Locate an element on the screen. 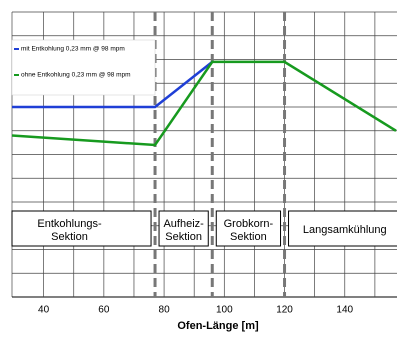 The image size is (397, 338). section: Entkohlungs-Sektion is located at coordinates (81, 228).